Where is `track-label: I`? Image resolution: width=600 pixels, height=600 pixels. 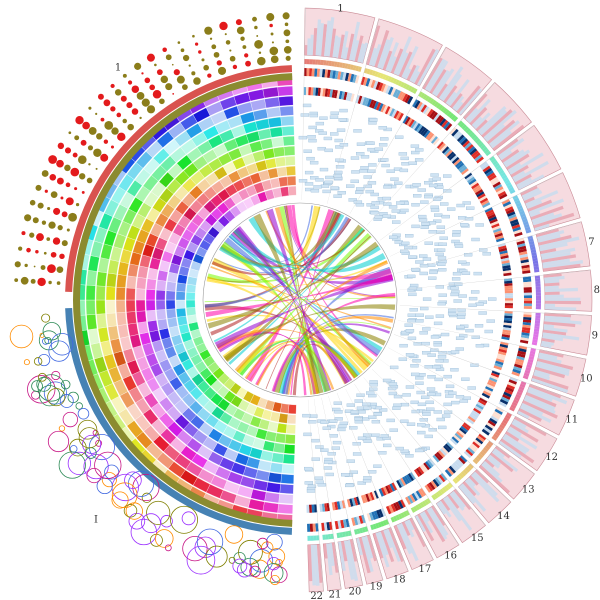 track-label: I is located at coordinates (96, 520).